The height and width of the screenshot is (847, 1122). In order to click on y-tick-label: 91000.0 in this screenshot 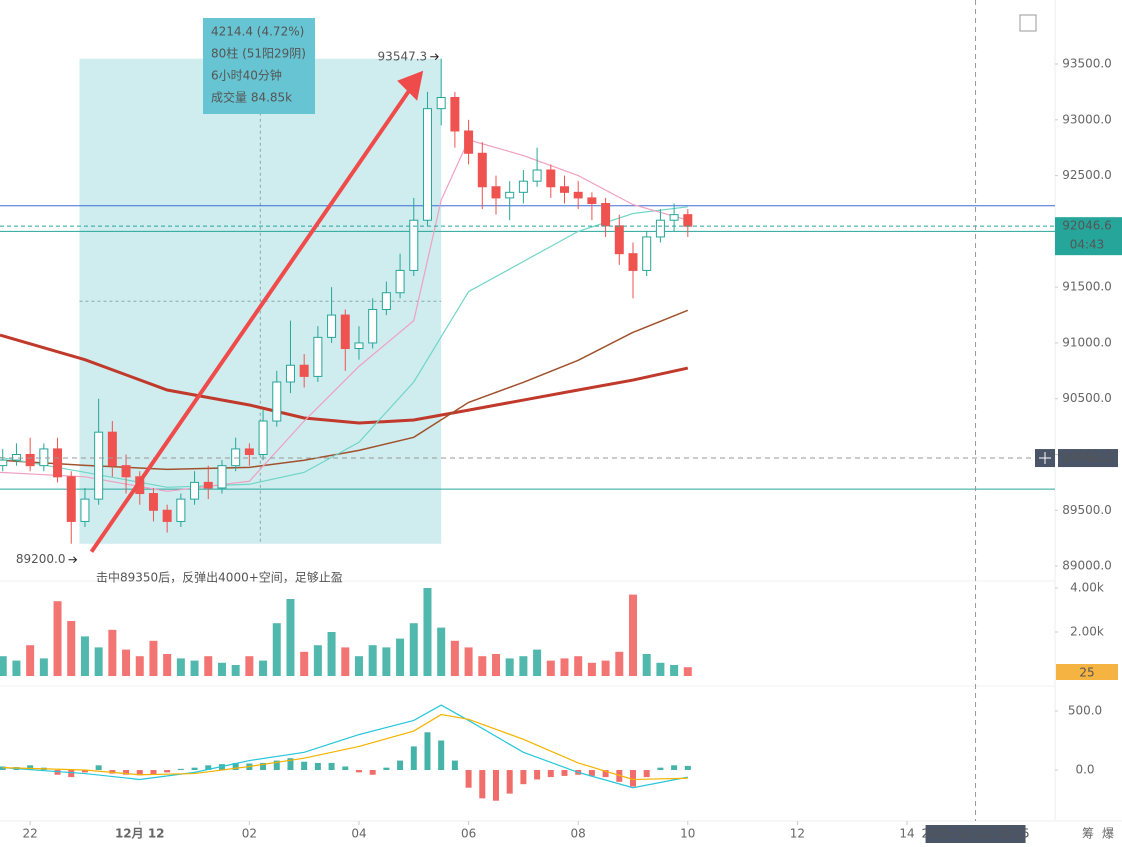, I will do `click(1087, 342)`.